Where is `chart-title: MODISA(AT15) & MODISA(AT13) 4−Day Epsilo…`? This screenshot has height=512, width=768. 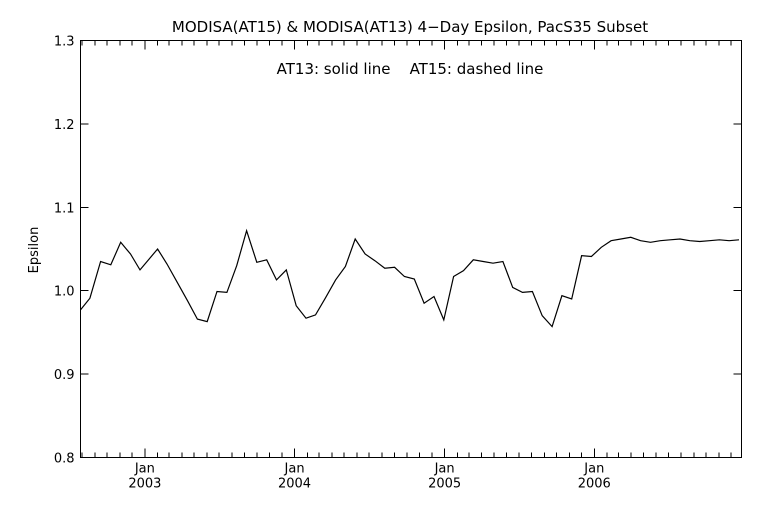 chart-title: MODISA(AT15) & MODISA(AT13) 4−Day Epsilo… is located at coordinates (410, 27).